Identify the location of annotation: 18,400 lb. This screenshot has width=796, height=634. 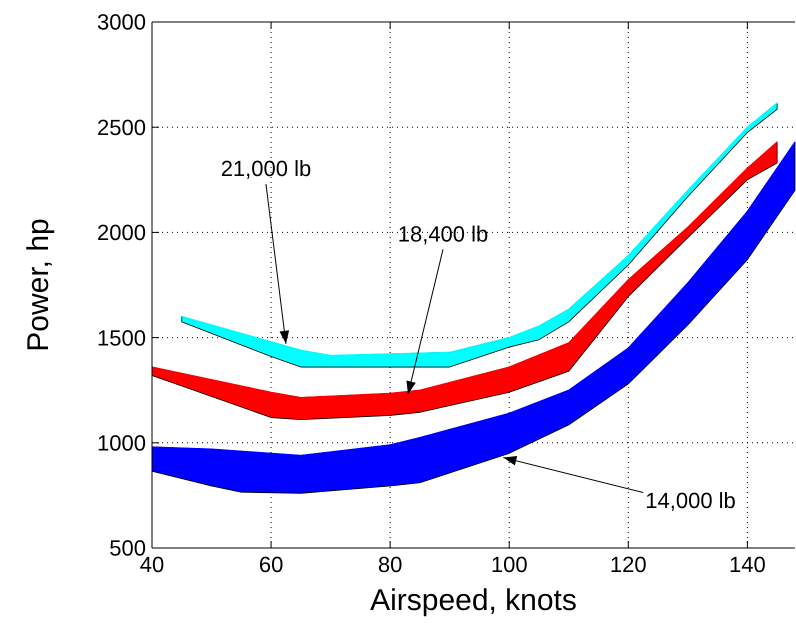
(443, 233).